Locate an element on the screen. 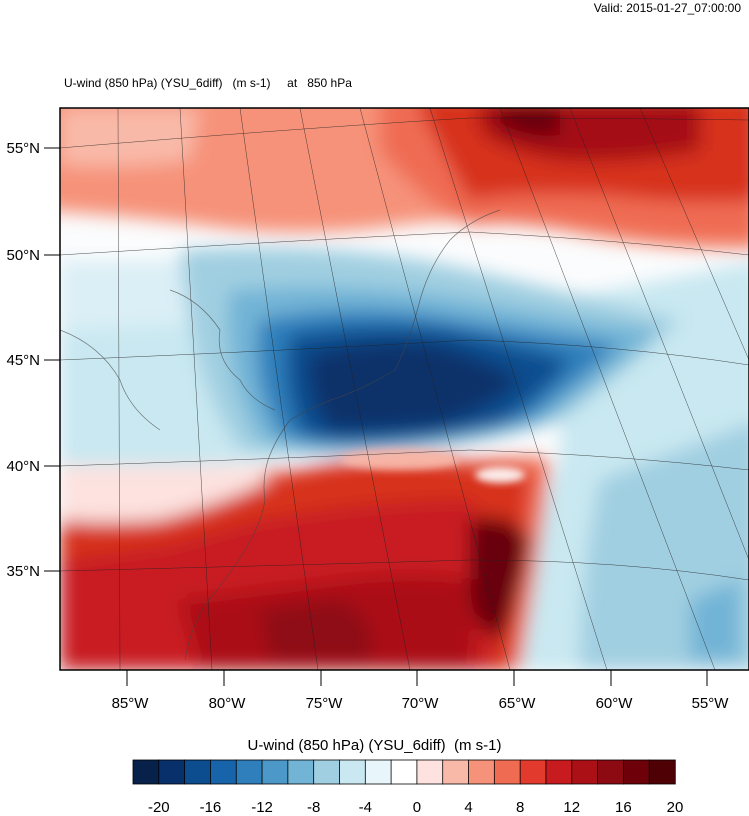 The height and width of the screenshot is (816, 749). lat-label-45n: 45°N is located at coordinates (23, 360).